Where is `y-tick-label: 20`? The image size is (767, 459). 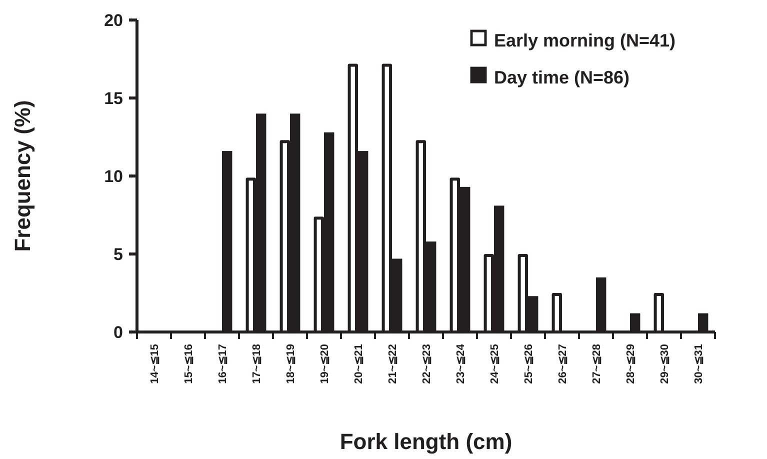 y-tick-label: 20 is located at coordinates (113, 20).